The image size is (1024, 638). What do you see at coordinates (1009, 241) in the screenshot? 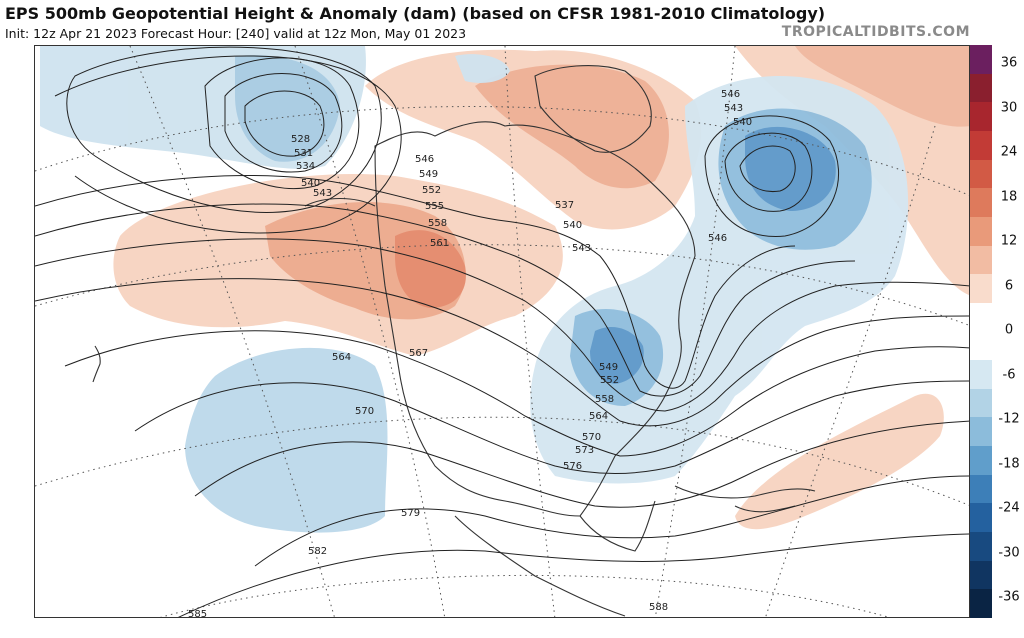
I see `colorbar-tick-label: 12` at bounding box center [1009, 241].